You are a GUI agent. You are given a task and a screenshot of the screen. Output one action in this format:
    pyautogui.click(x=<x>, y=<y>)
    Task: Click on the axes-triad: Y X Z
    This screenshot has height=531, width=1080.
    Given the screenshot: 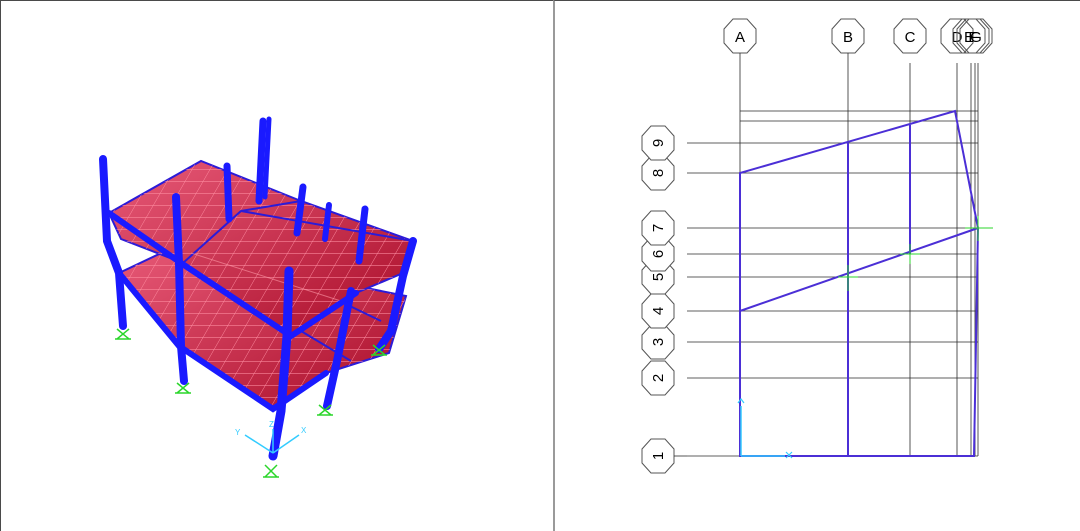 What is the action you would take?
    pyautogui.click(x=271, y=437)
    